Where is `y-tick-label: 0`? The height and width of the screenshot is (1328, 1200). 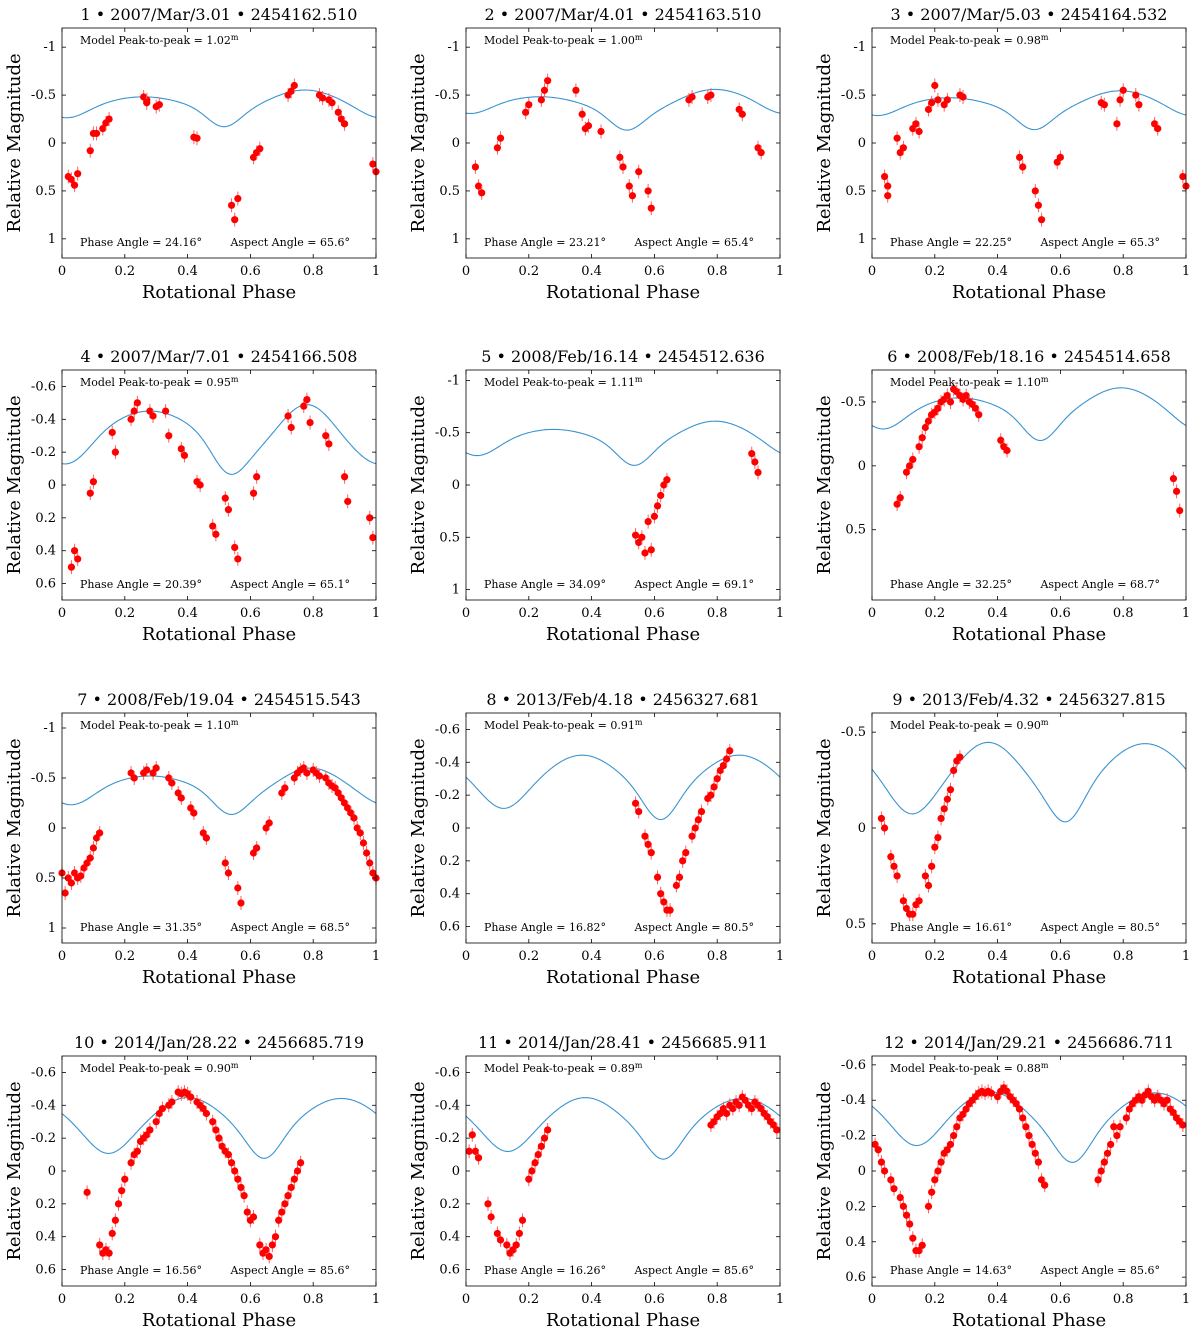 y-tick-label: 0 is located at coordinates (52, 143).